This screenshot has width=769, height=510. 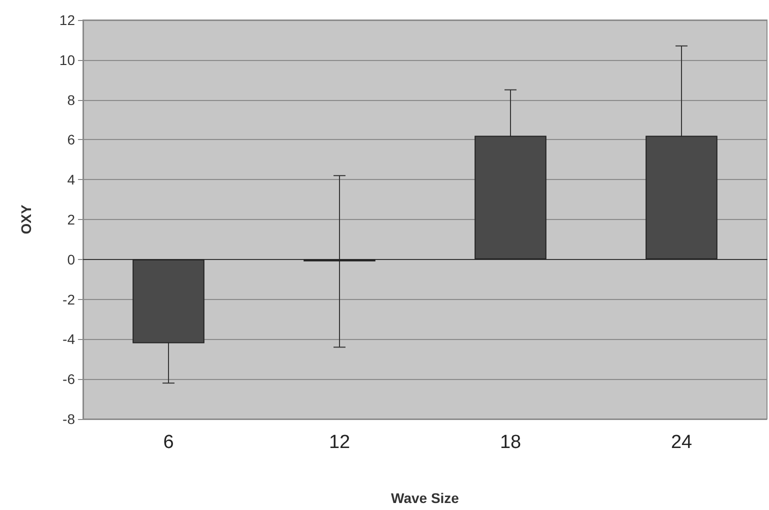 What do you see at coordinates (511, 442) in the screenshot?
I see `x-tick-label: 18` at bounding box center [511, 442].